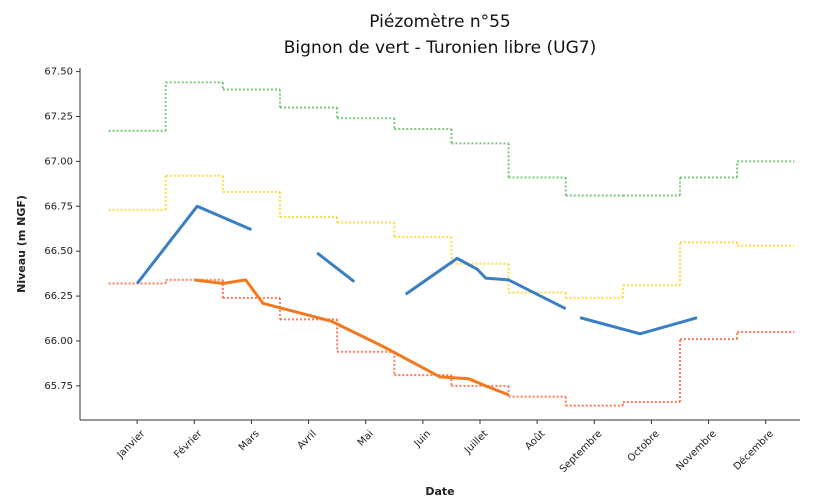 The height and width of the screenshot is (500, 815). I want to click on x-tick-label: Septembre, so click(581, 451).